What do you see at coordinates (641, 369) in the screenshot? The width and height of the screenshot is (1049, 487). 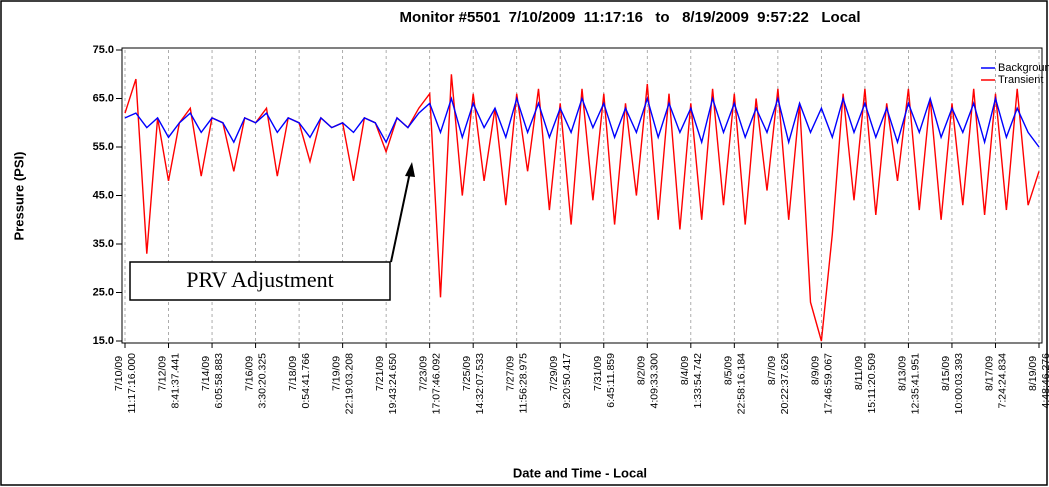 I see `x-tick-date: 8/2/09` at bounding box center [641, 369].